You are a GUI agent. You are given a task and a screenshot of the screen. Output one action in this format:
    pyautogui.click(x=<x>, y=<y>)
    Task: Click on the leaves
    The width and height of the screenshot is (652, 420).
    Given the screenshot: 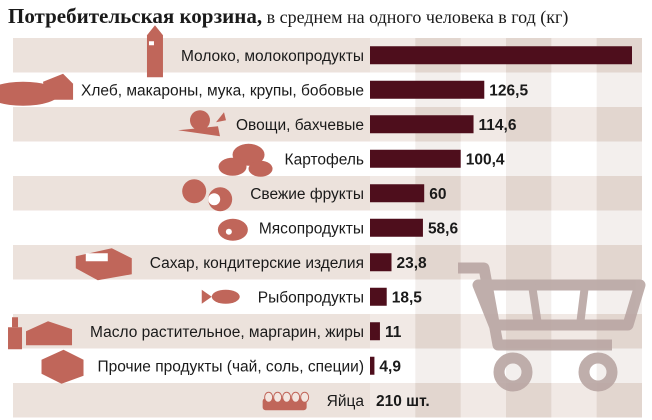 What is the action you would take?
    pyautogui.click(x=220, y=117)
    